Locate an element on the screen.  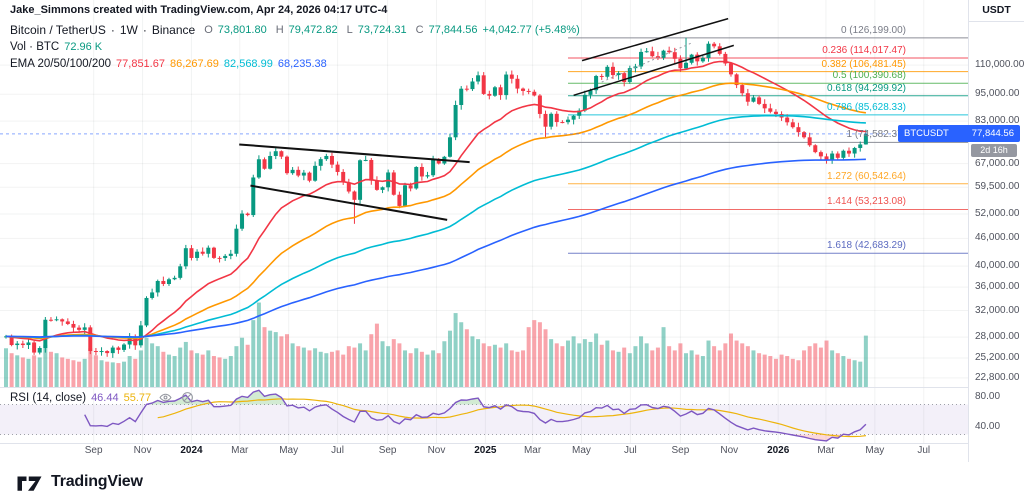
price-tick-label: 95,000.00 is located at coordinates (997, 94).